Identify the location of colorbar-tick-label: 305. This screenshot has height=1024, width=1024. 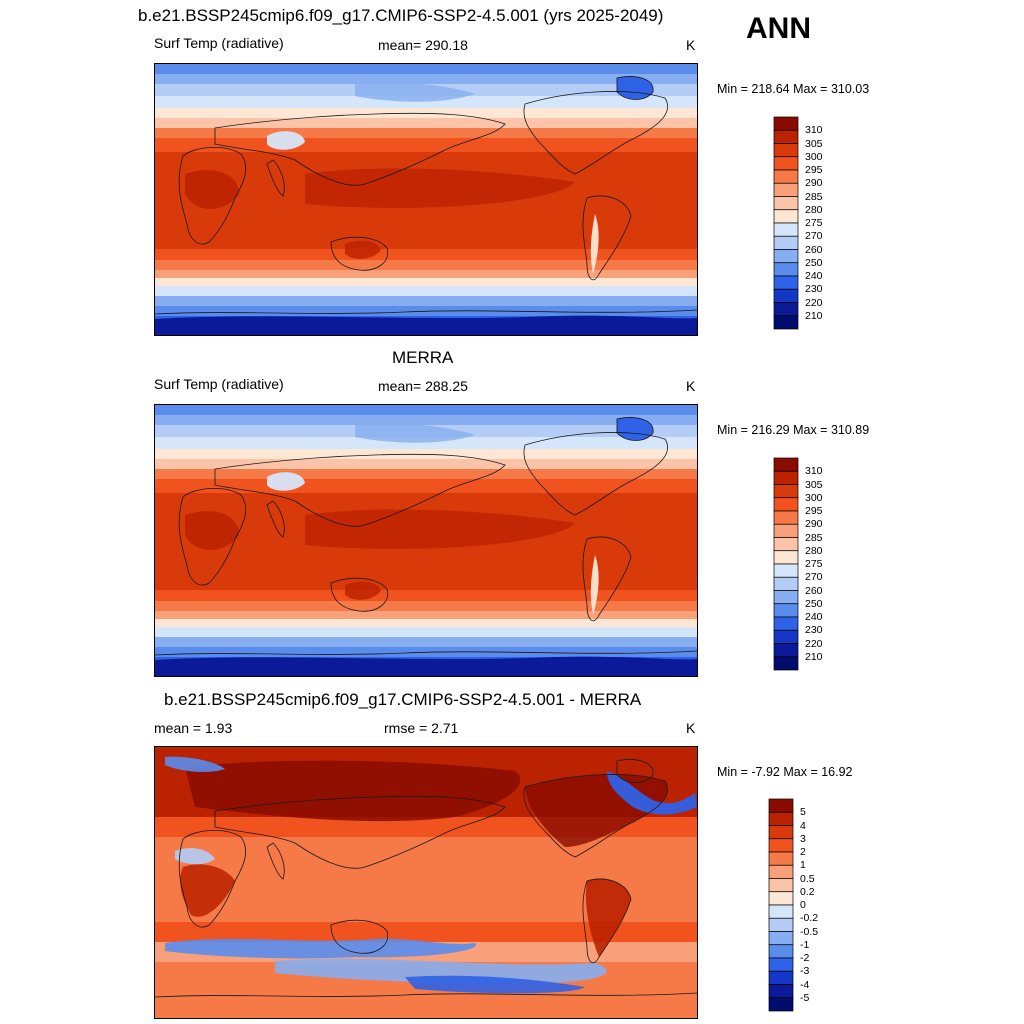
(814, 484).